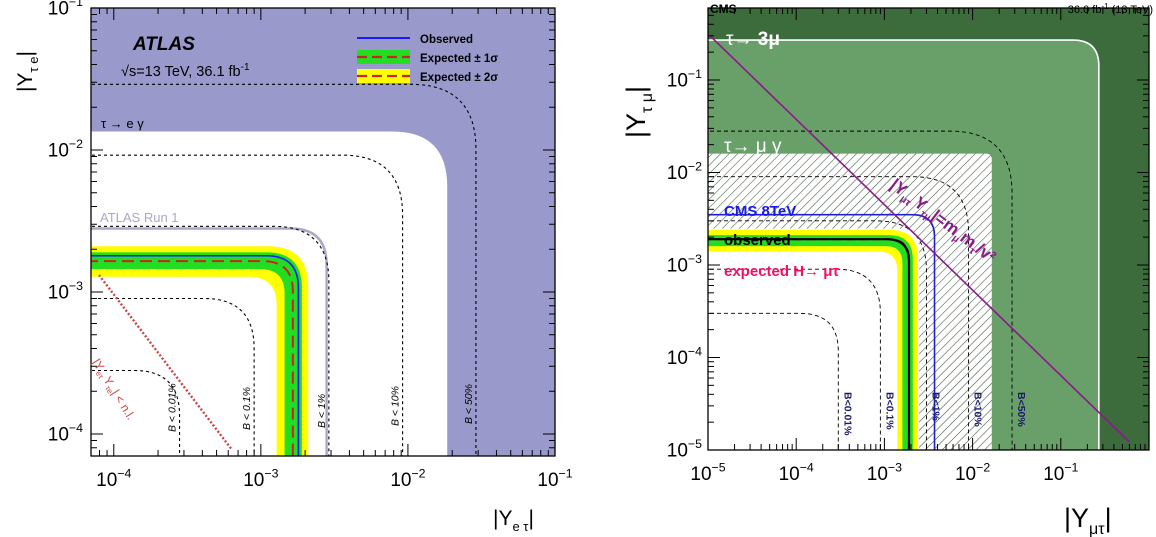  I want to click on expected-1sigma-band, so click(196, 354).